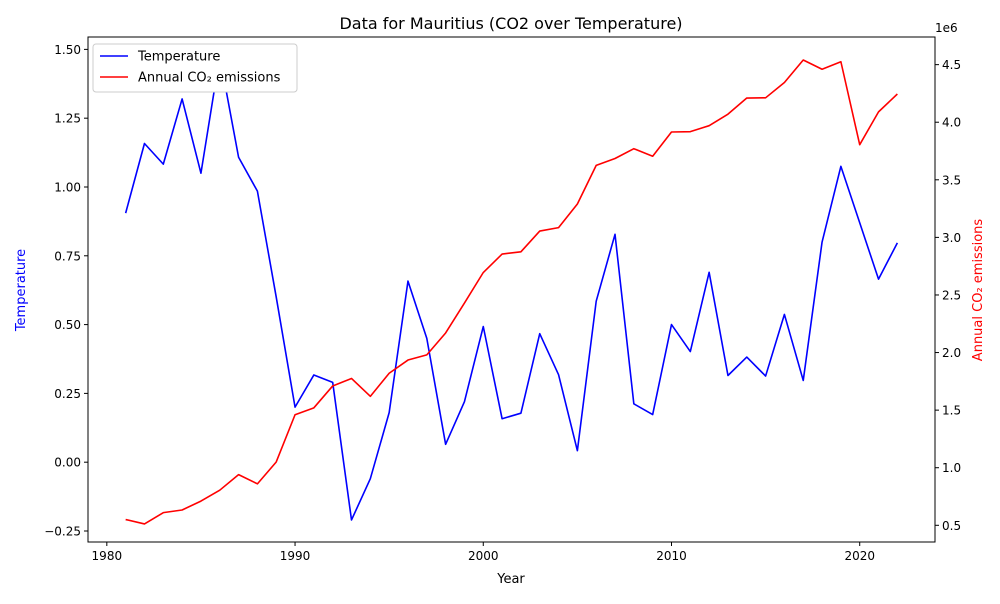 The width and height of the screenshot is (1000, 604). I want to click on y-left-tick-label: 1.00, so click(67, 187).